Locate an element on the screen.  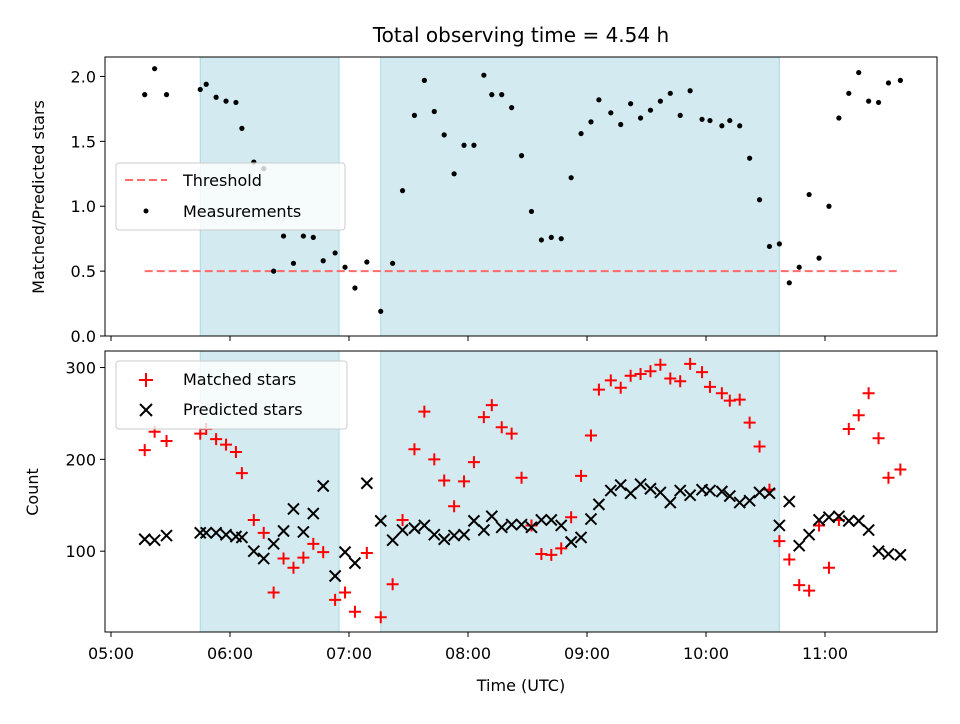
top-legend: Threshold Measurements is located at coordinates (230, 196).